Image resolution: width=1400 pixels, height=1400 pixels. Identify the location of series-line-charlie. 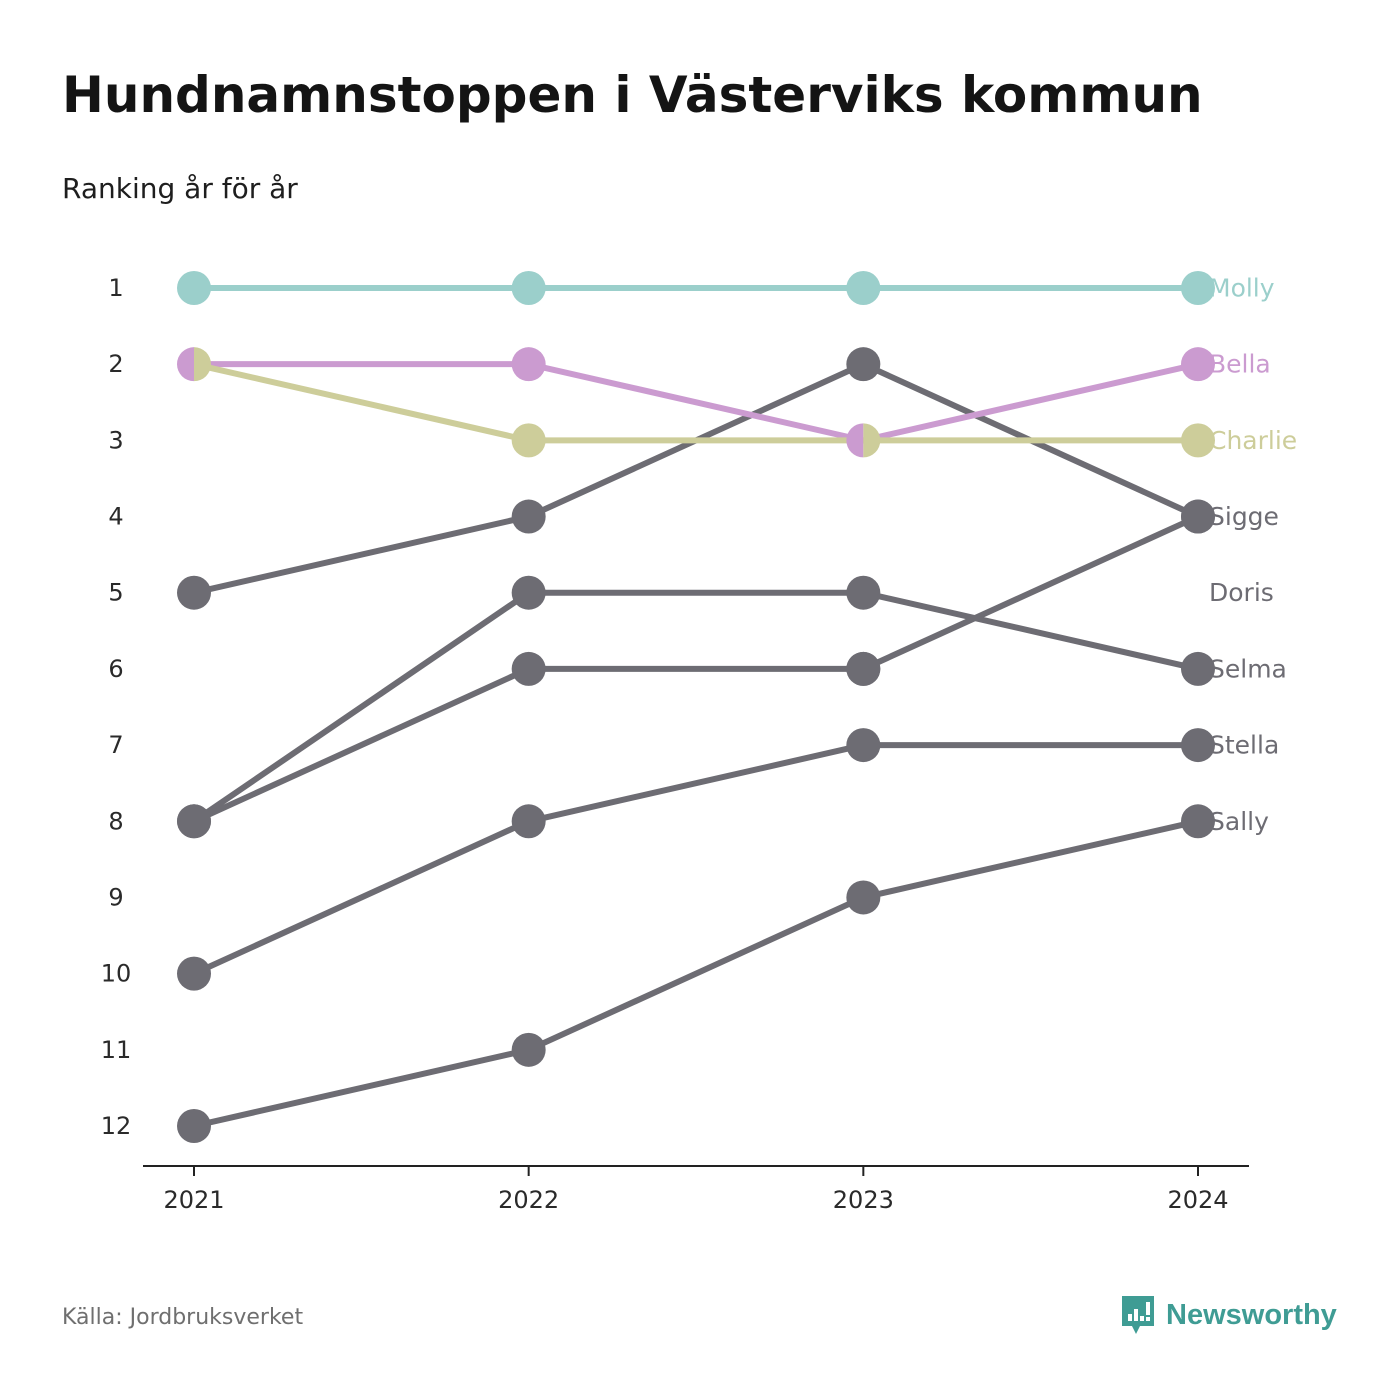
(696, 402).